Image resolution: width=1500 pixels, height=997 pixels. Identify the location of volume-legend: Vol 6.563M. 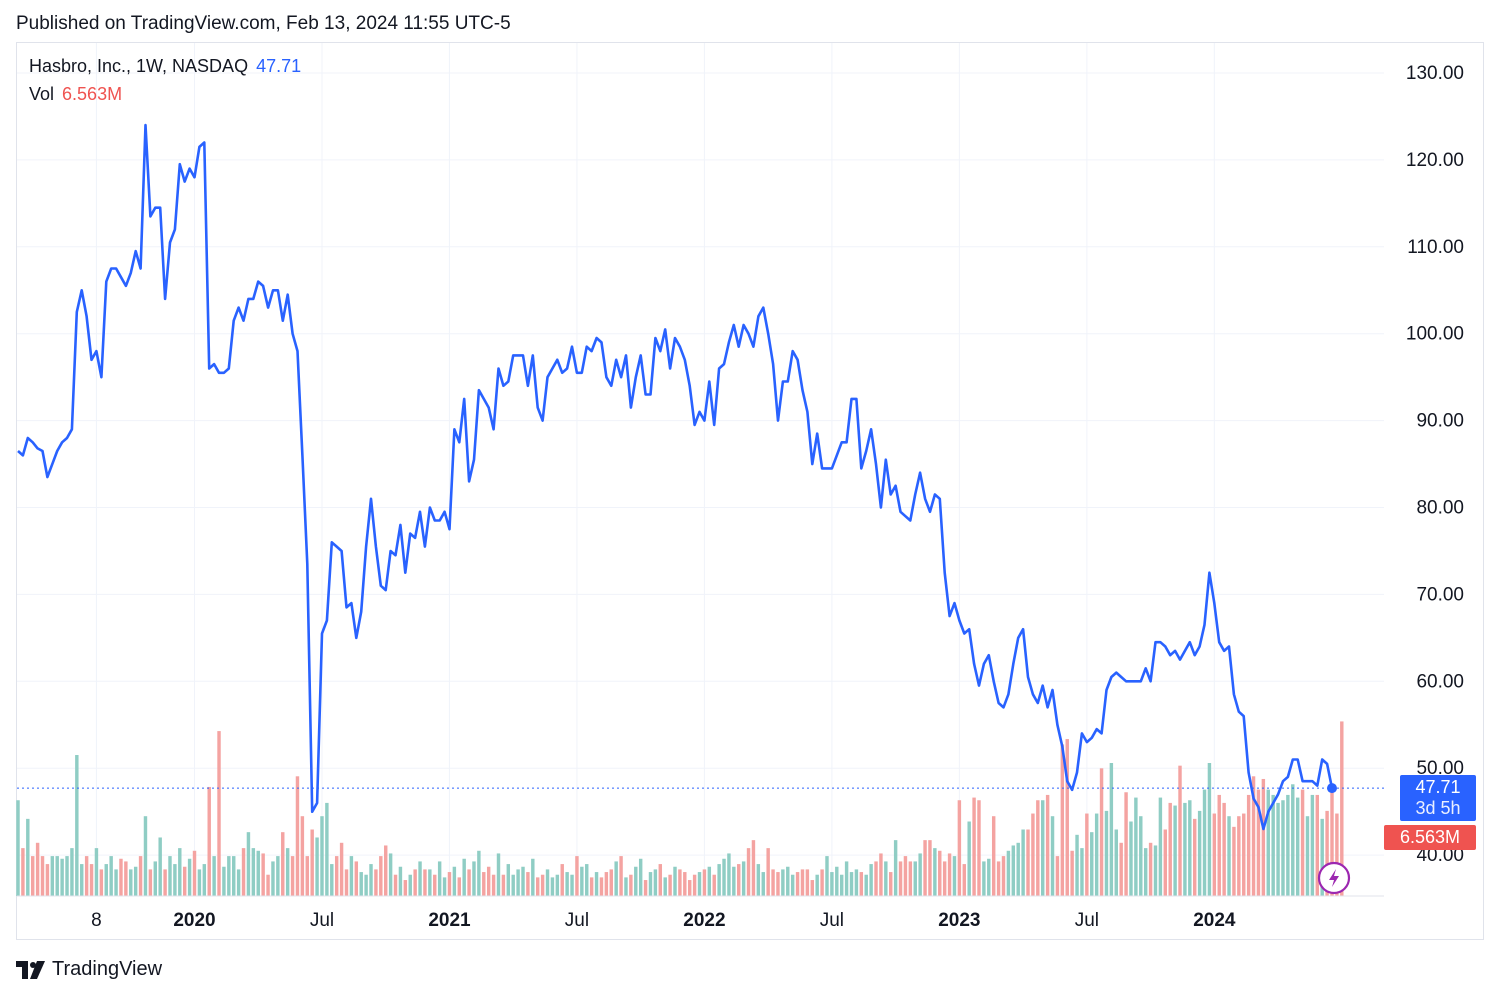
(75, 94).